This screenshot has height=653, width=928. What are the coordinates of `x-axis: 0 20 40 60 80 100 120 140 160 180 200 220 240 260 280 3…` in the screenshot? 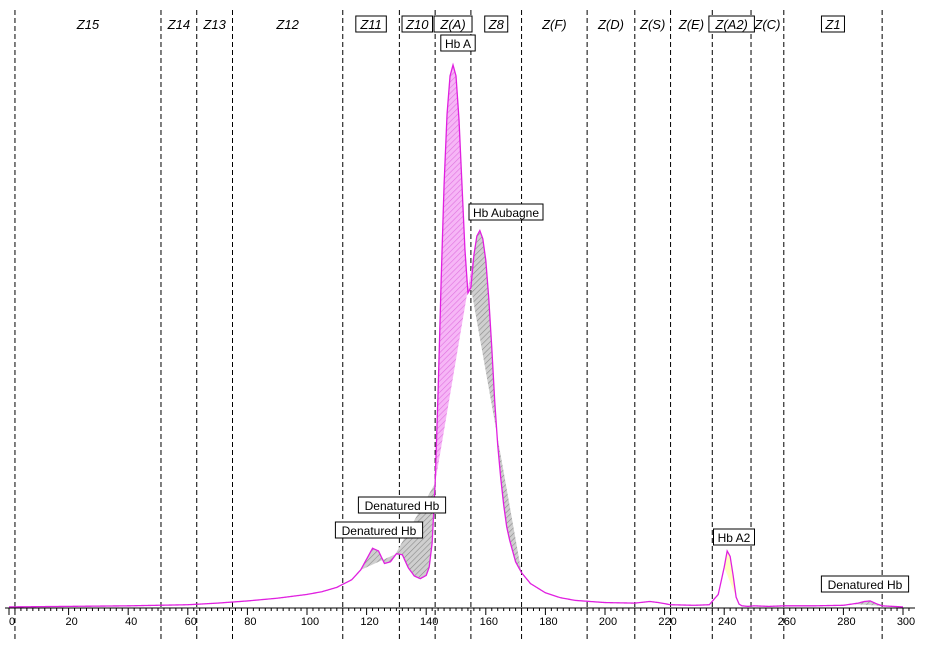 It's located at (460, 617).